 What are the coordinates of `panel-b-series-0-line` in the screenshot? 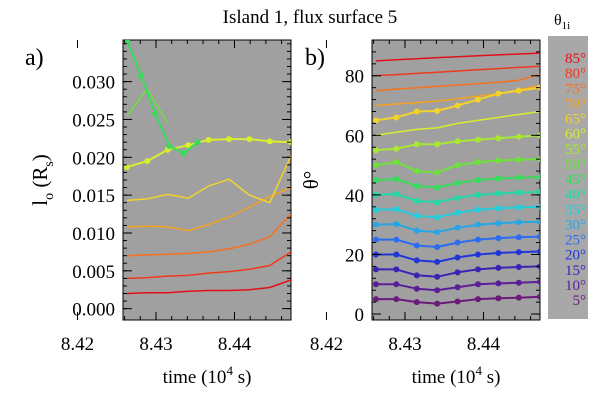 It's located at (457, 57).